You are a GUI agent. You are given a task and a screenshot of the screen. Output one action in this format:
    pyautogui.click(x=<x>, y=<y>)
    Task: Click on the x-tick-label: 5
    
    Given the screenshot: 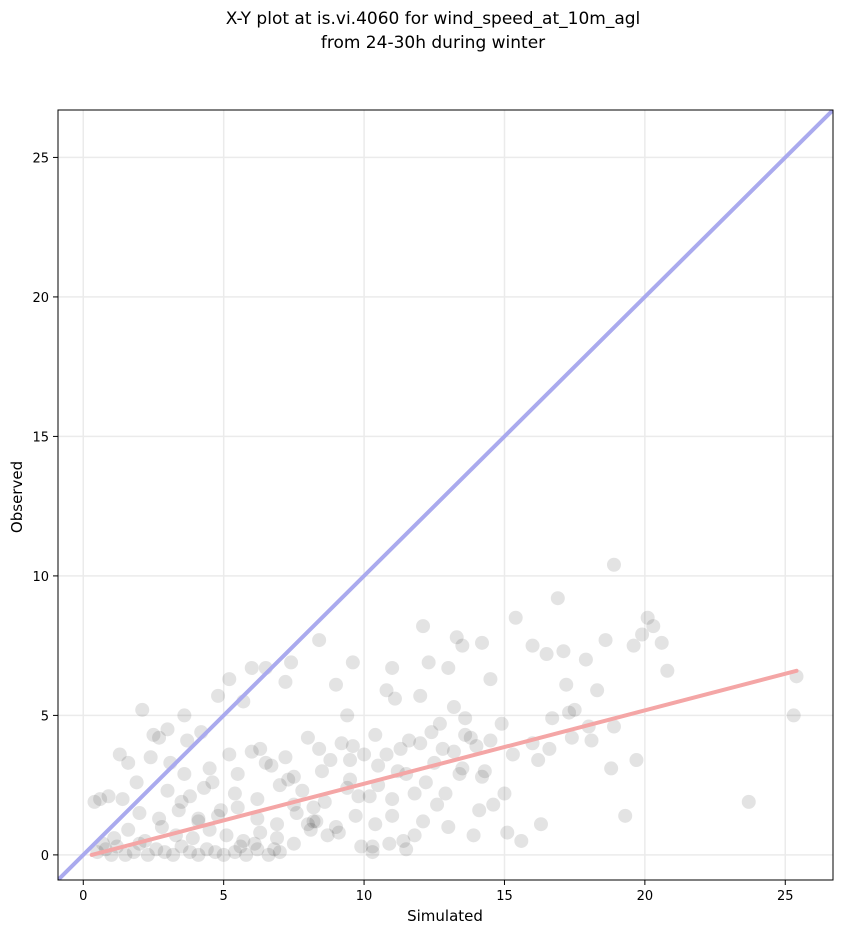 What is the action you would take?
    pyautogui.click(x=224, y=896)
    